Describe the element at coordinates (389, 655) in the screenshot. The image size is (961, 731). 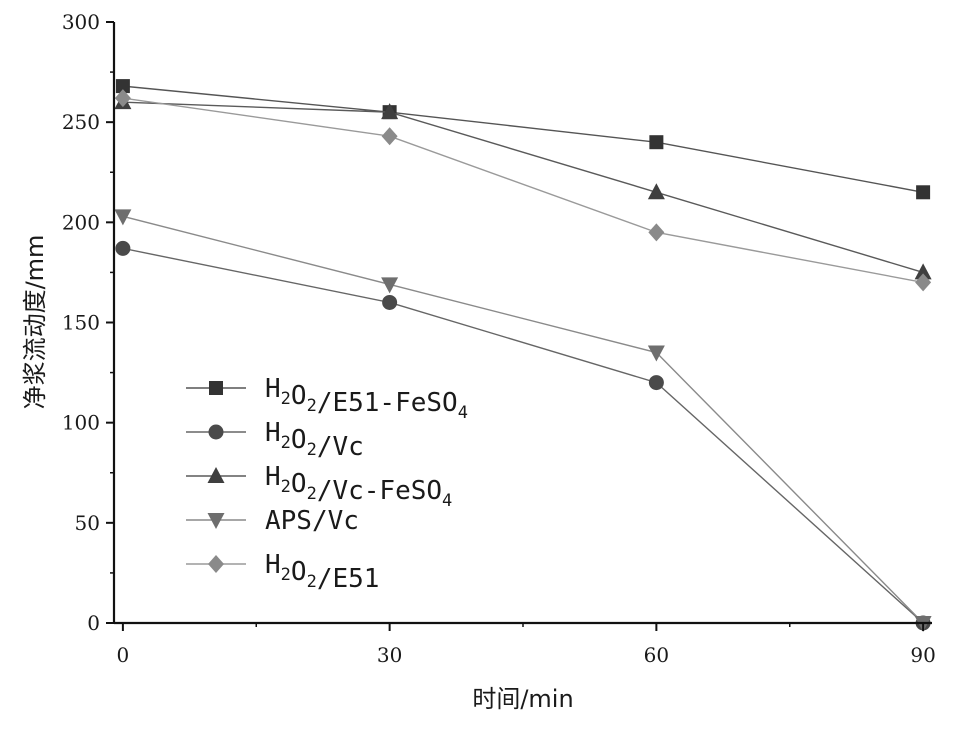
I see `x-tick-label: 30` at that location.